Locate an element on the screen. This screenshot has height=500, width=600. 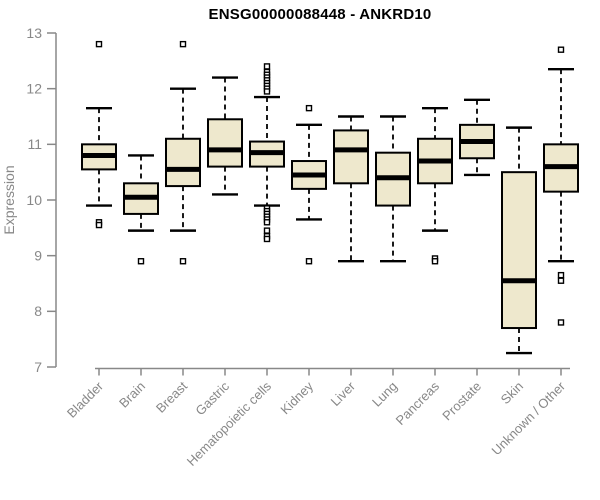
box-brain: Brain is located at coordinates (137, 282).